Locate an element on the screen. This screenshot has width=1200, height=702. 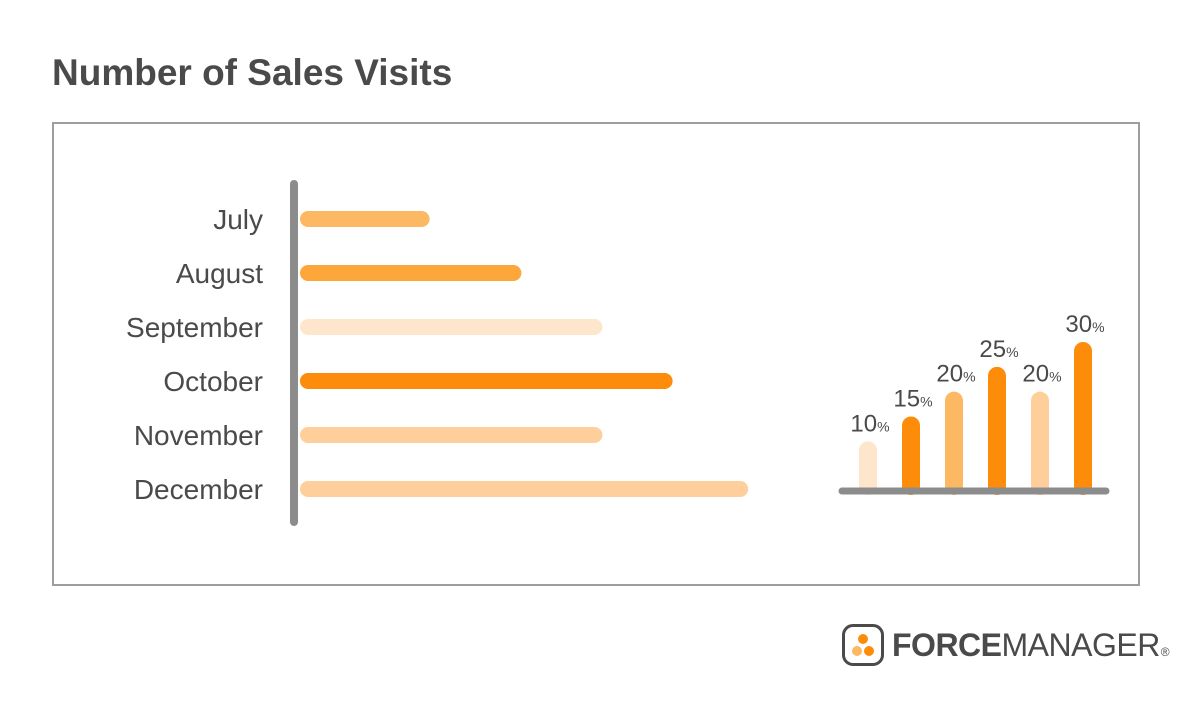
logo-registered-mark: ® is located at coordinates (1165, 651).